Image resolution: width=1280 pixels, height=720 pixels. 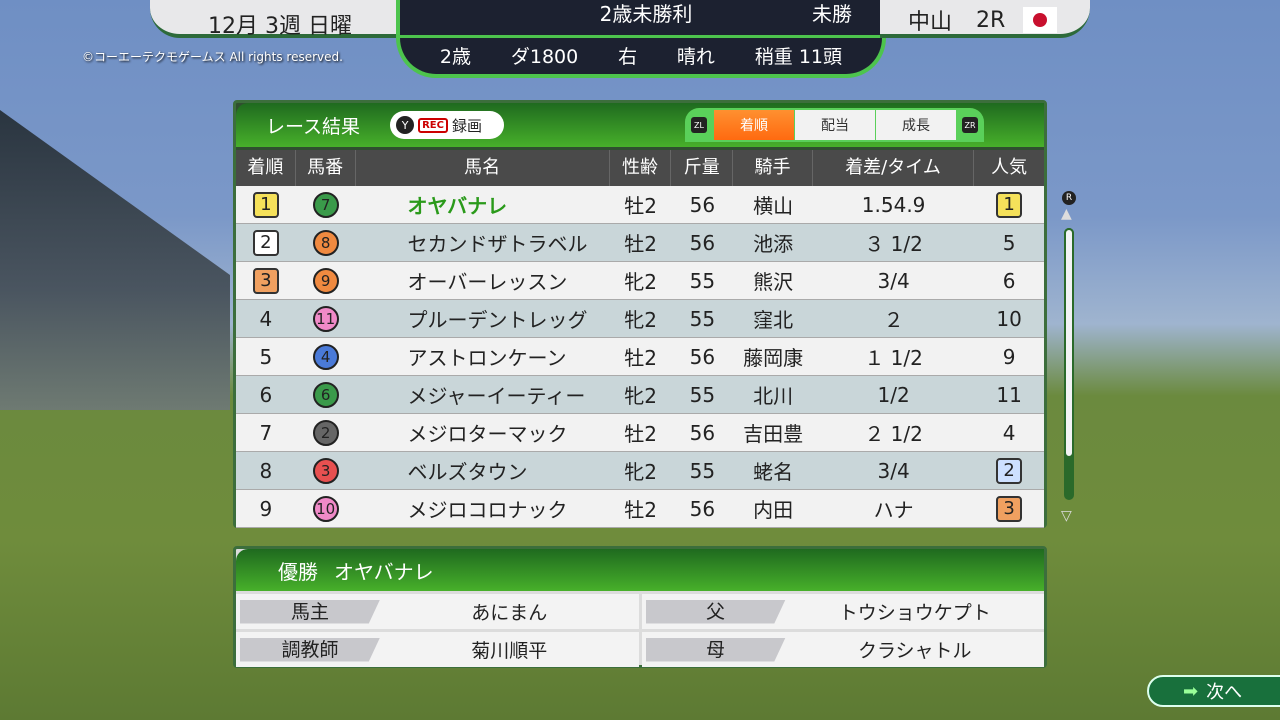 What do you see at coordinates (640, 433) in the screenshot?
I see `table-row: 7 2 メジロターマック 牡2 56 吉田豊 ２ 1/2 4` at bounding box center [640, 433].